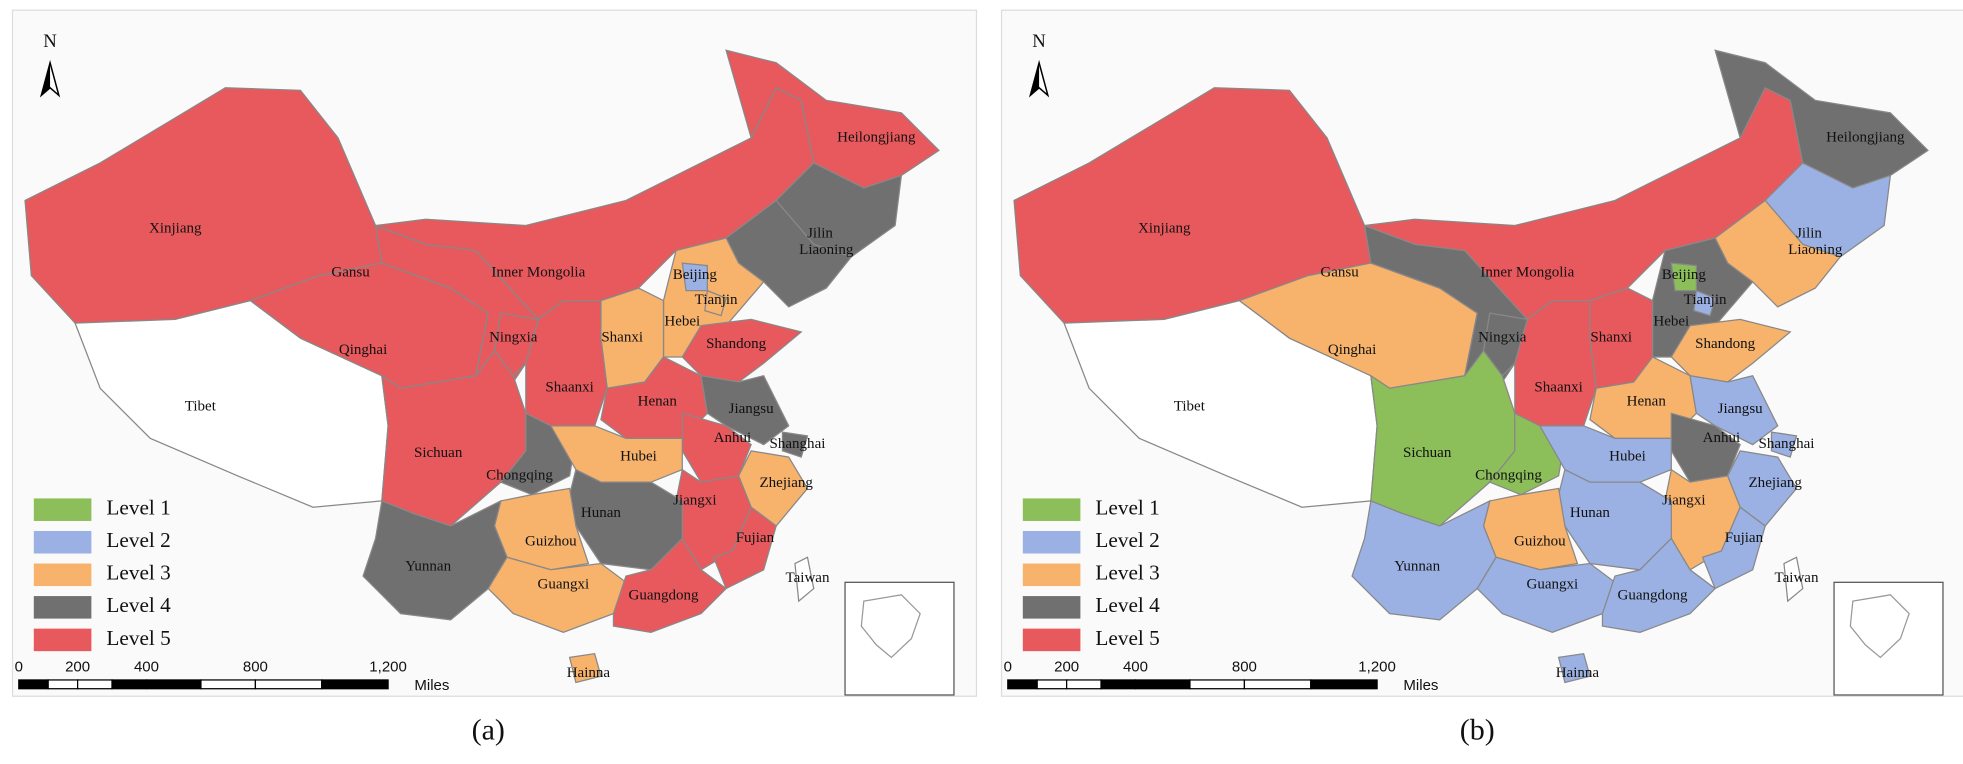 The height and width of the screenshot is (764, 1963). Describe the element at coordinates (1741, 409) in the screenshot. I see `province-label: Jiangsu` at that location.